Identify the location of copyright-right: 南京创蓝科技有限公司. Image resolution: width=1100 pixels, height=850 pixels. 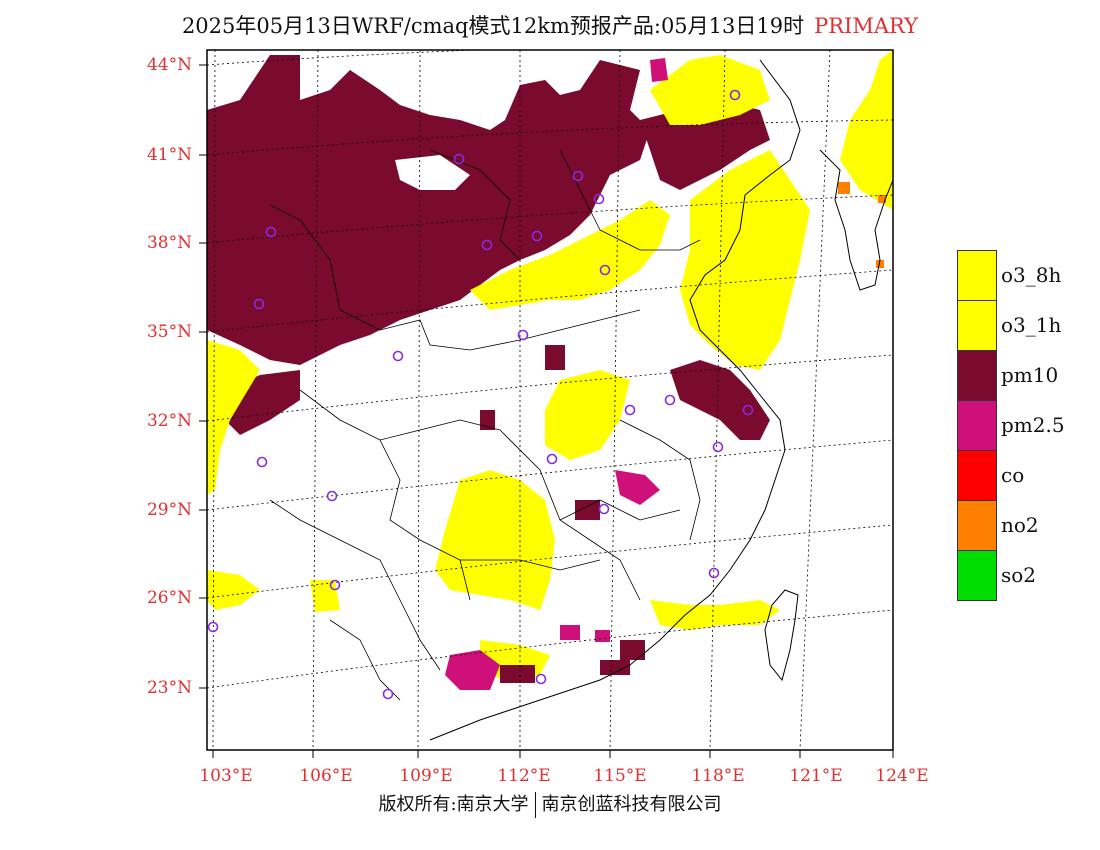
(631, 804).